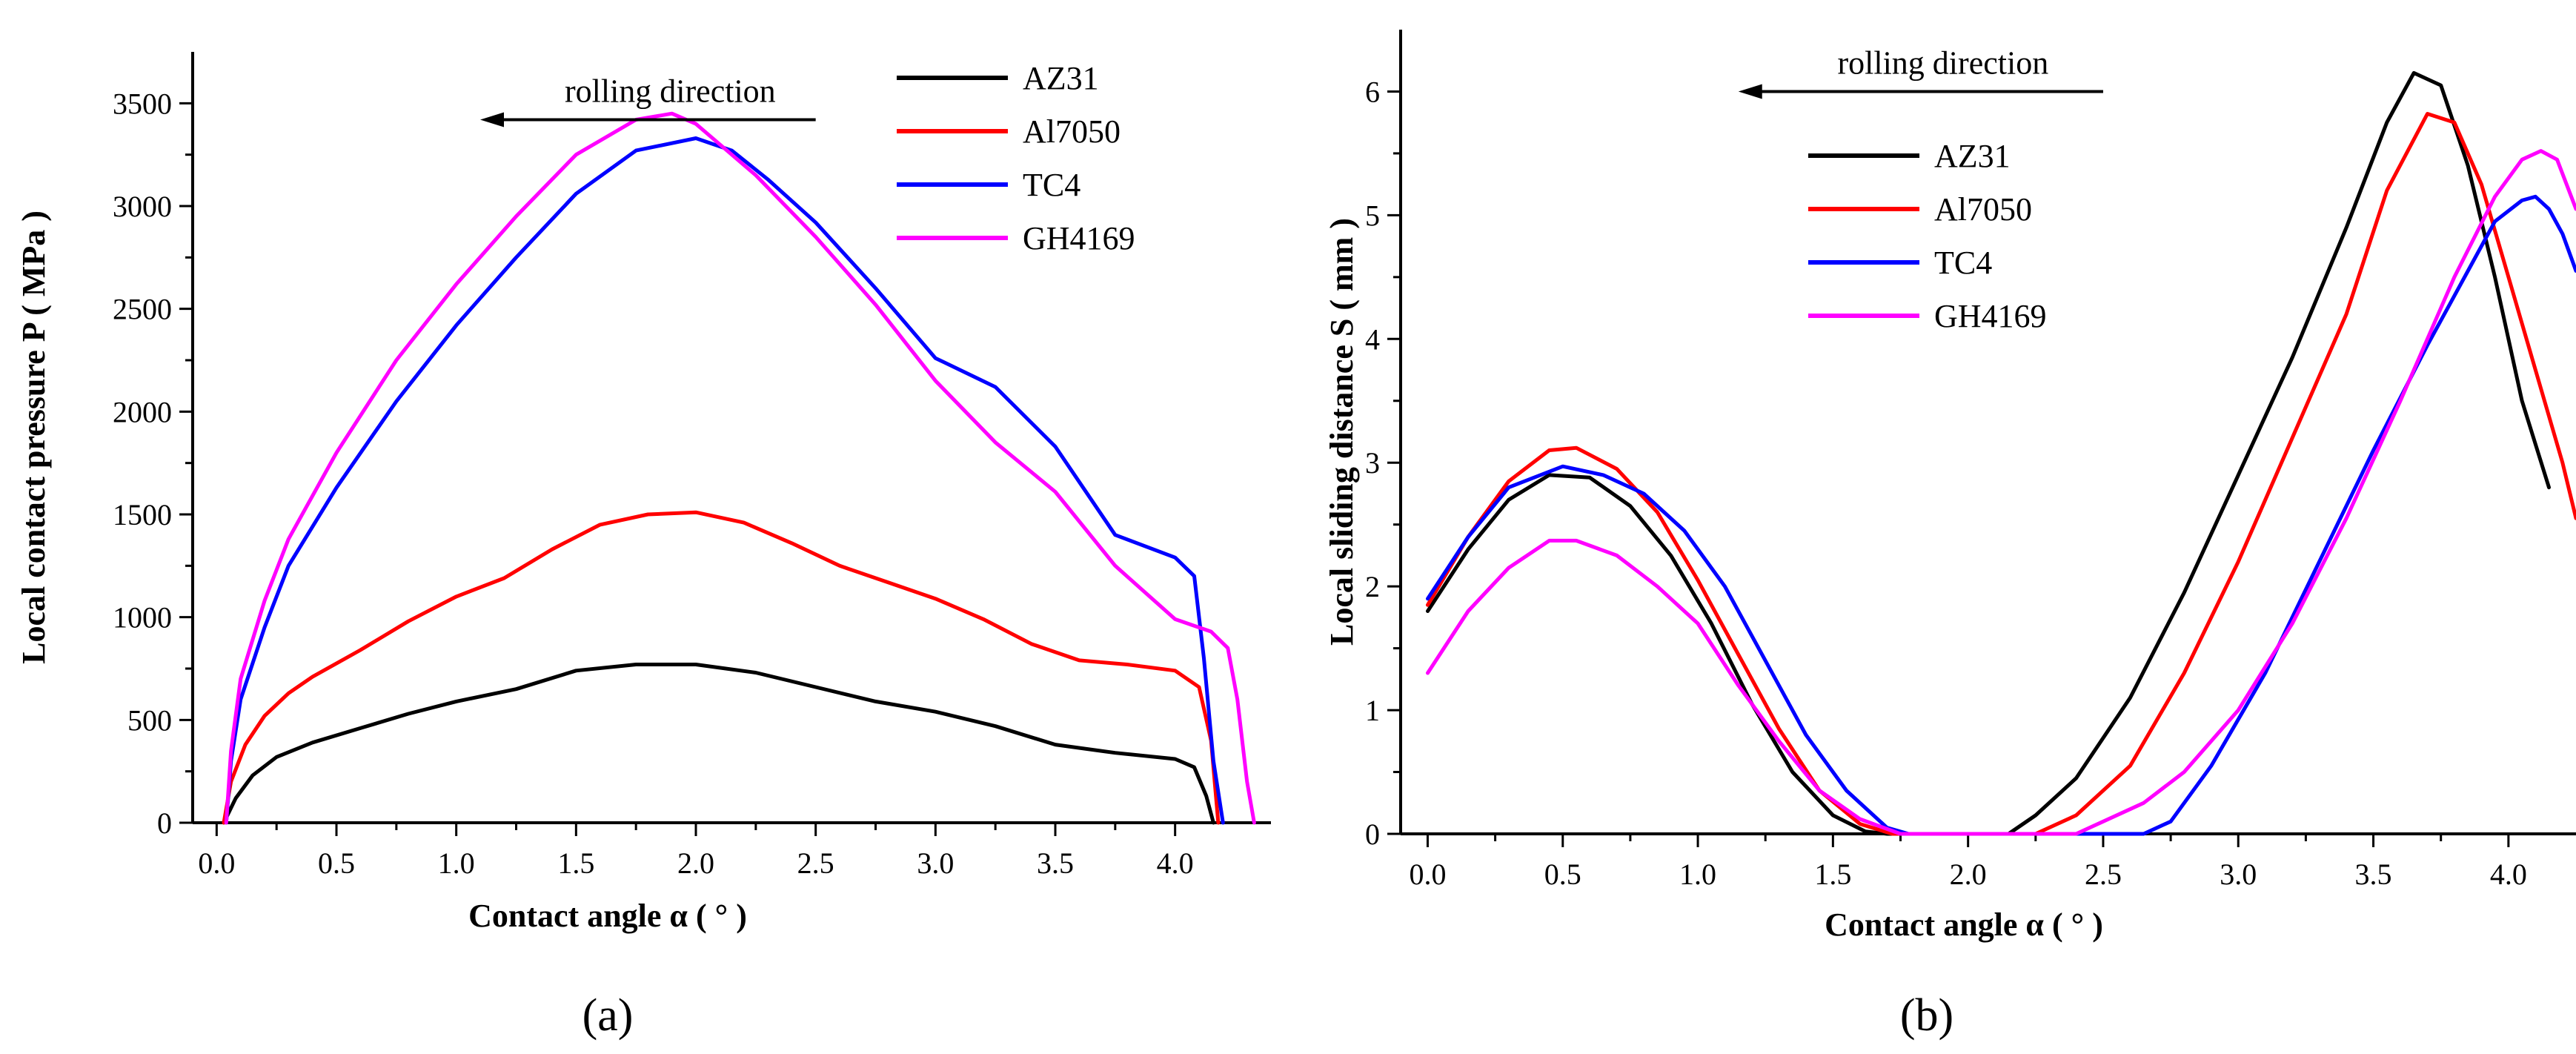  I want to click on x-tick-label-b: 1.0, so click(1697, 874).